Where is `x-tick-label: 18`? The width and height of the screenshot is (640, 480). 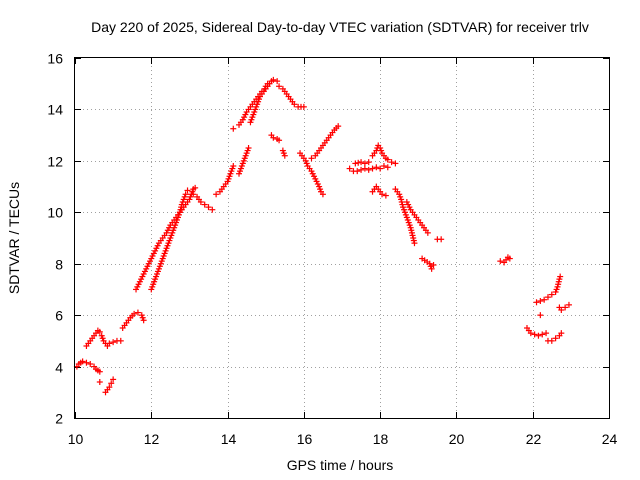 x-tick-label: 18 is located at coordinates (381, 439).